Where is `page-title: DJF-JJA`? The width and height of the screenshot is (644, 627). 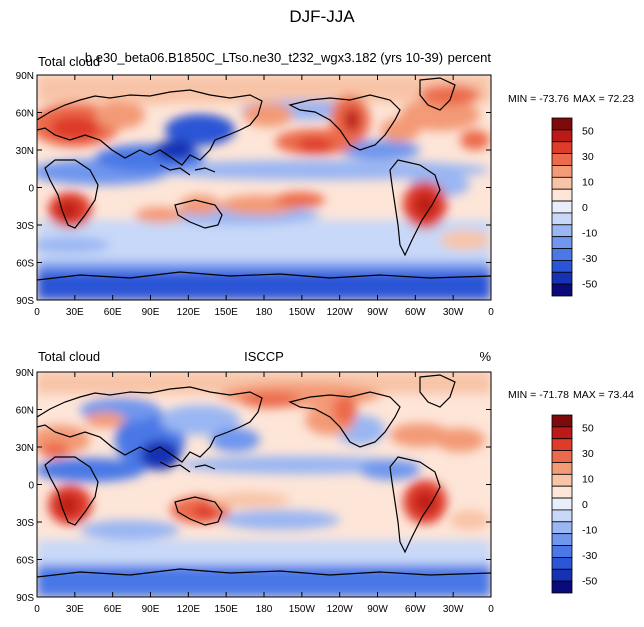 page-title: DJF-JJA is located at coordinates (322, 16).